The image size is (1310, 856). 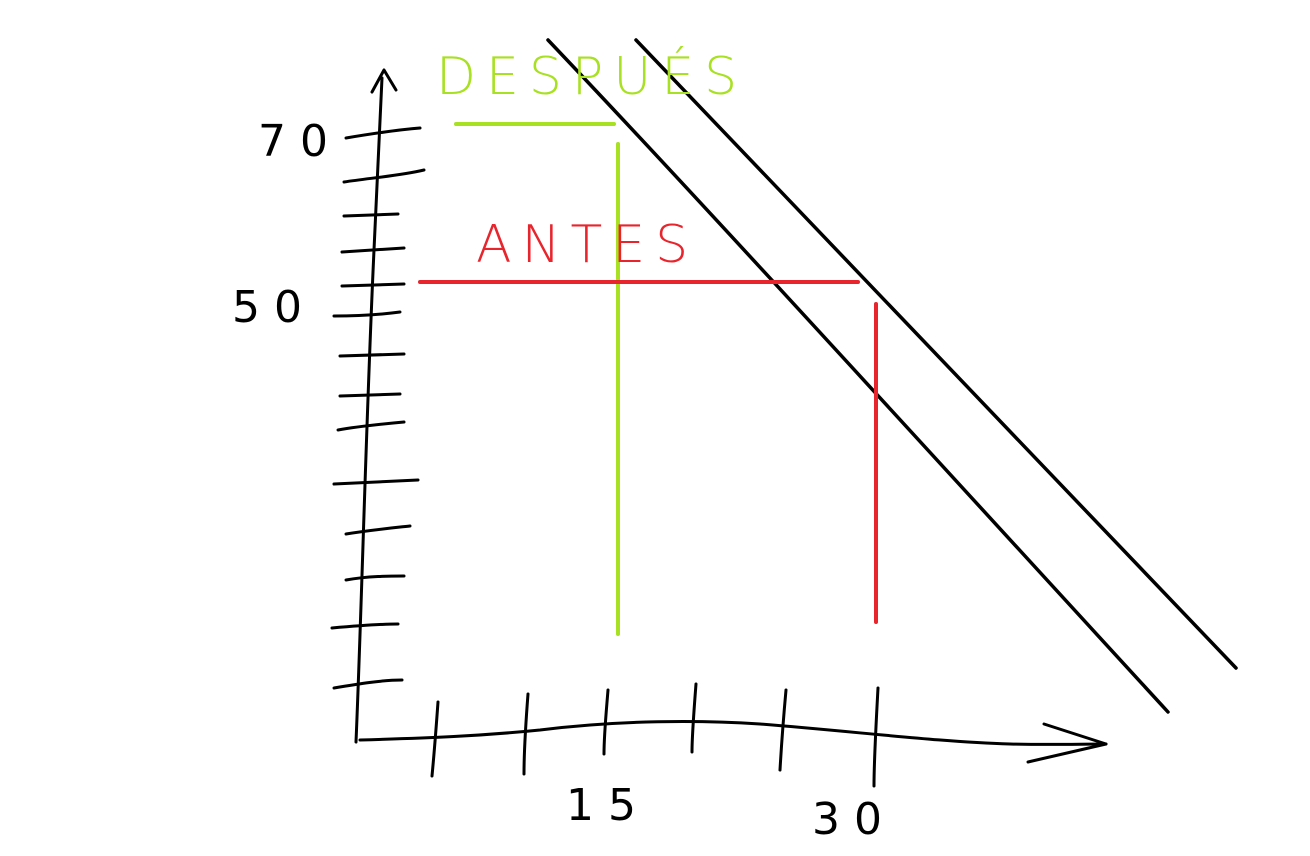 What do you see at coordinates (608, 805) in the screenshot?
I see `x-label-15: 15` at bounding box center [608, 805].